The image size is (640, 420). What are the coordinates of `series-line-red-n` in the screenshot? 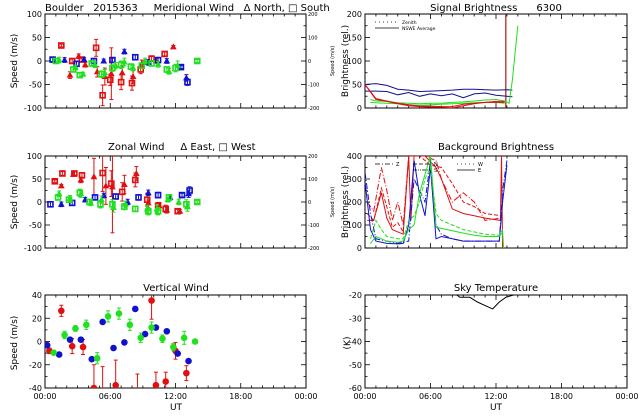 It's located at (434, 195).